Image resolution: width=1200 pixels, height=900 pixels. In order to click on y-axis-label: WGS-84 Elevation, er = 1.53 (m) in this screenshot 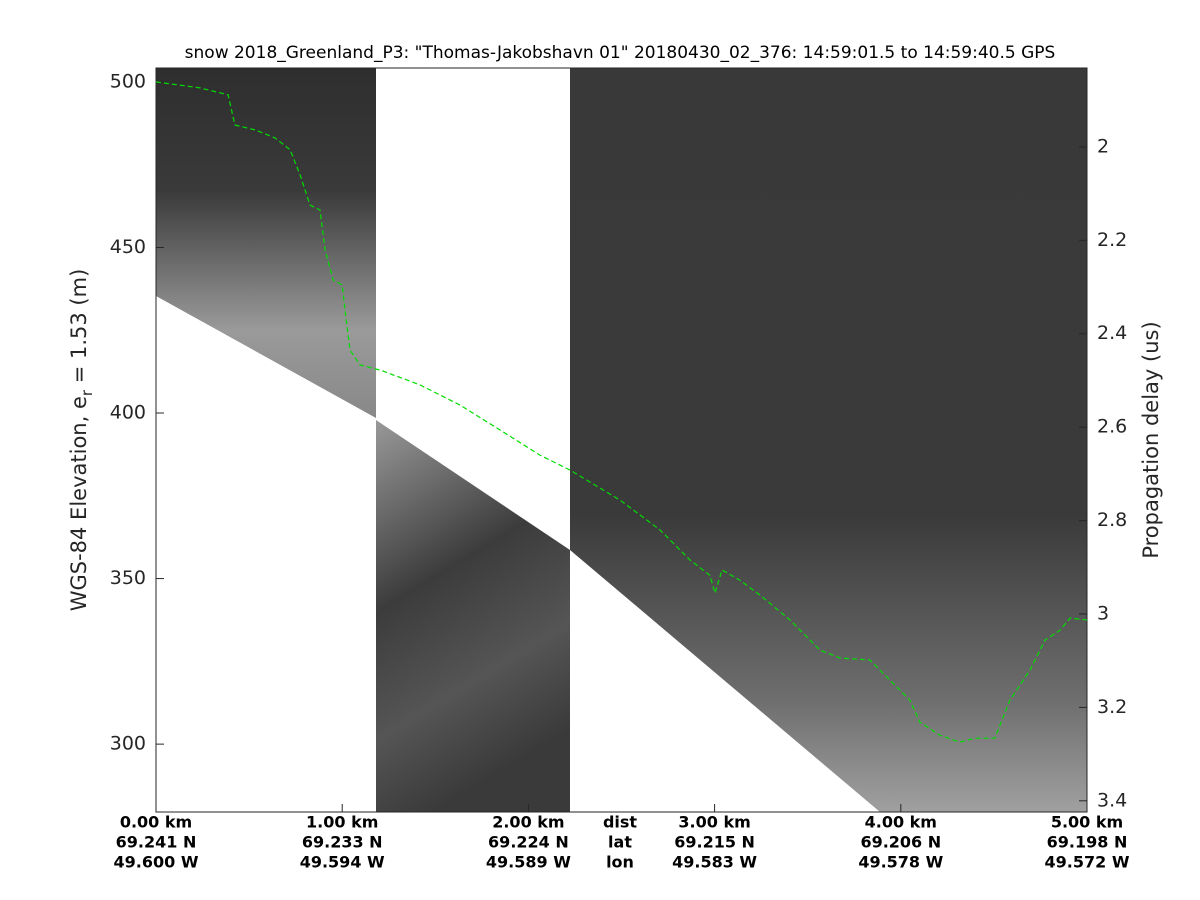, I will do `click(81, 440)`.